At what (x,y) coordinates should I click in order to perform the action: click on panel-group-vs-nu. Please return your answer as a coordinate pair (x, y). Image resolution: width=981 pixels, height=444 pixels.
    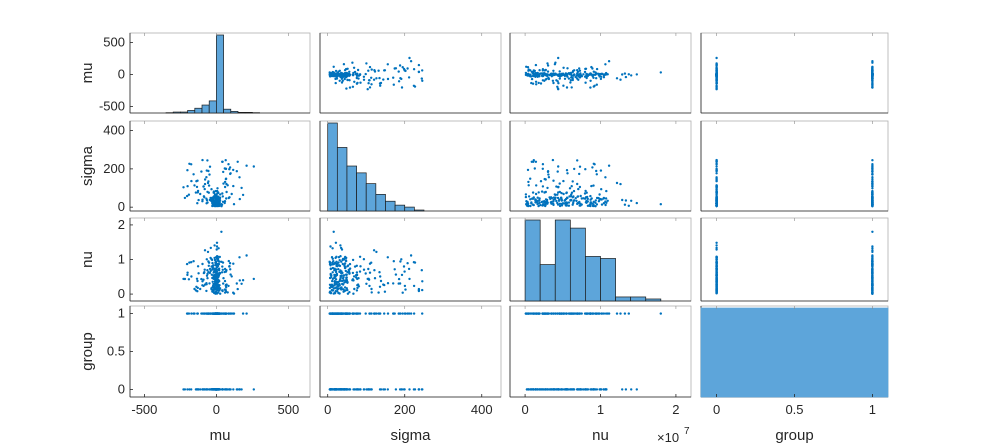
    Looking at the image, I should click on (600, 351).